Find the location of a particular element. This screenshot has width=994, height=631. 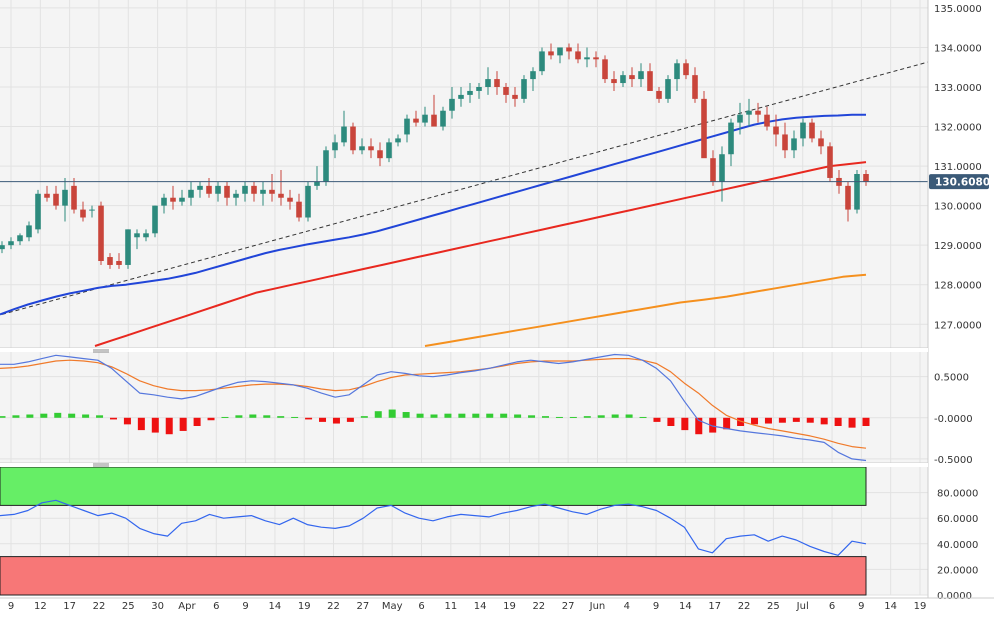

x-tick-label: May is located at coordinates (392, 606).